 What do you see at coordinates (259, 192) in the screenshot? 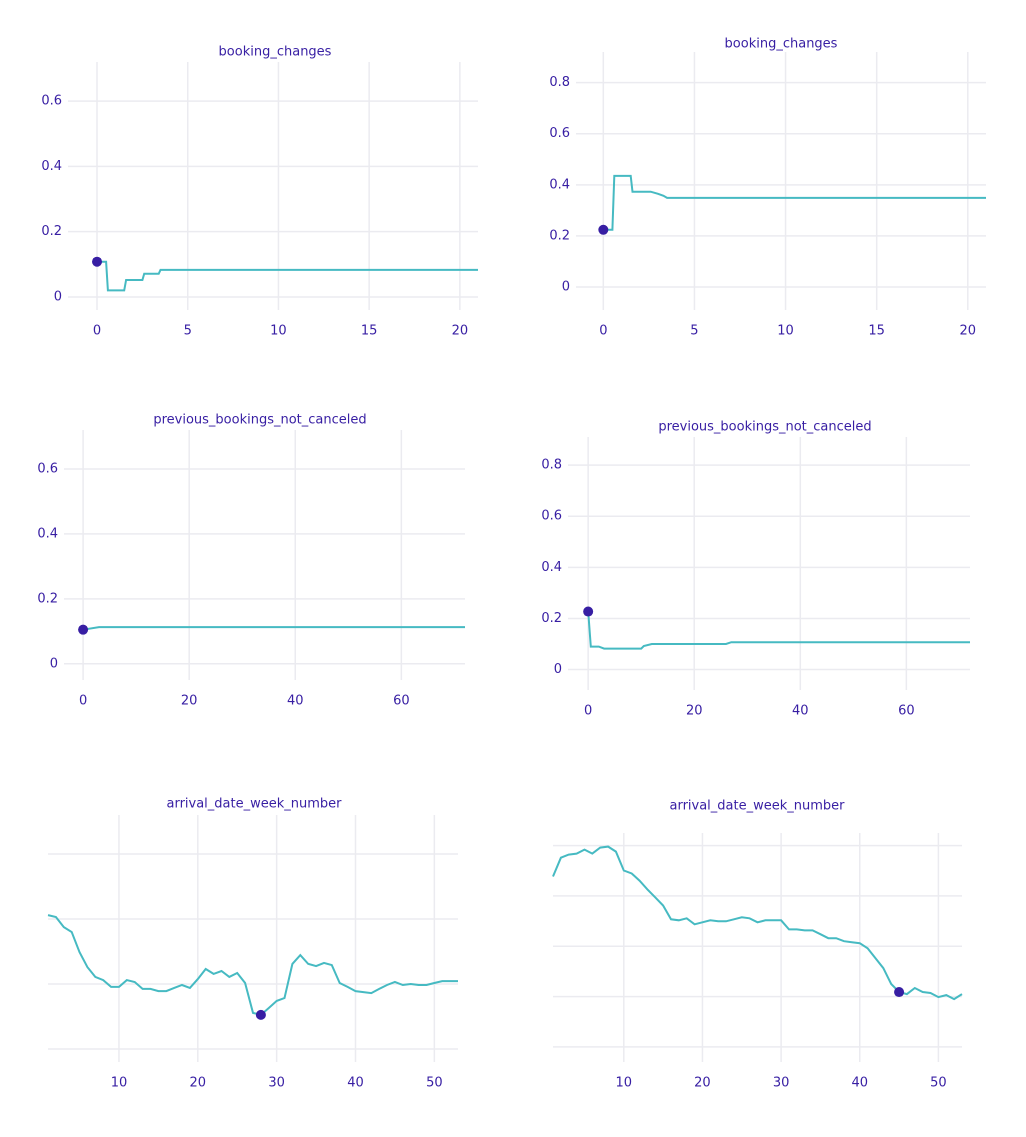
I see `panel: booking_changes 0 5 10 15 20 0 0.2 0.4 0.6` at bounding box center [259, 192].